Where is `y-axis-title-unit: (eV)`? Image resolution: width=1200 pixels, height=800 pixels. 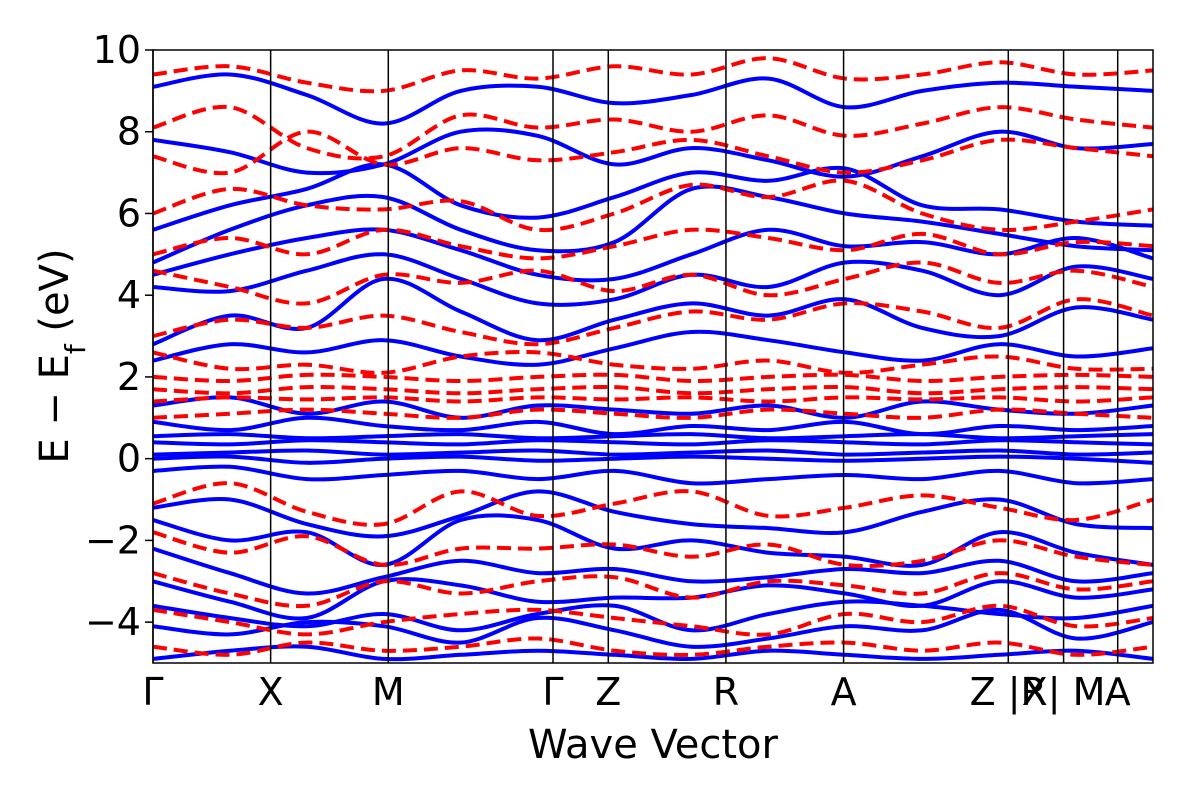 y-axis-title-unit: (eV) is located at coordinates (55, 296).